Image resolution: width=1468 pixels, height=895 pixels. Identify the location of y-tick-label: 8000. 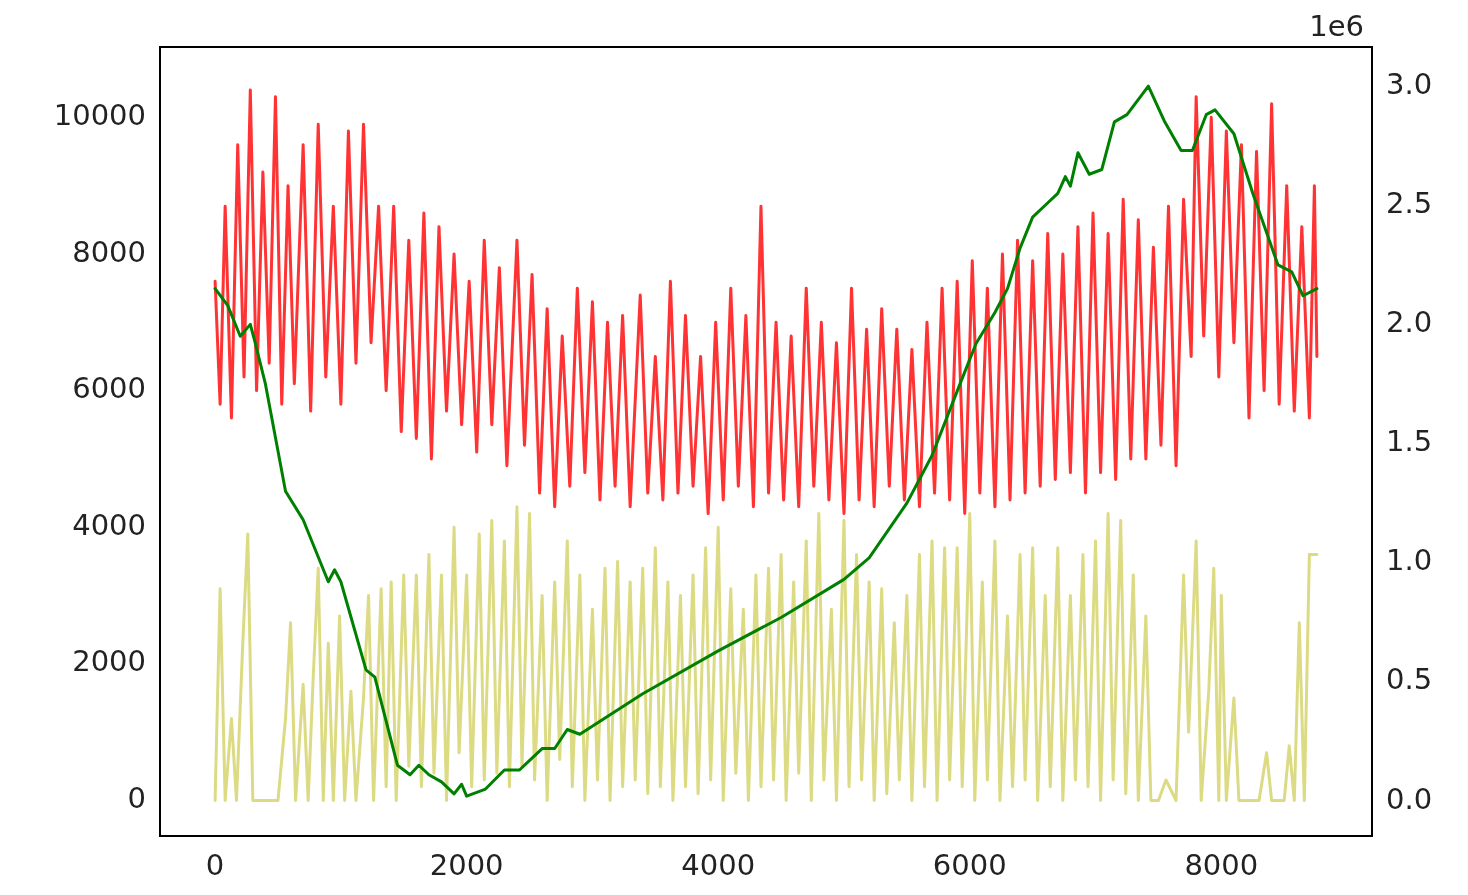
(109, 251).